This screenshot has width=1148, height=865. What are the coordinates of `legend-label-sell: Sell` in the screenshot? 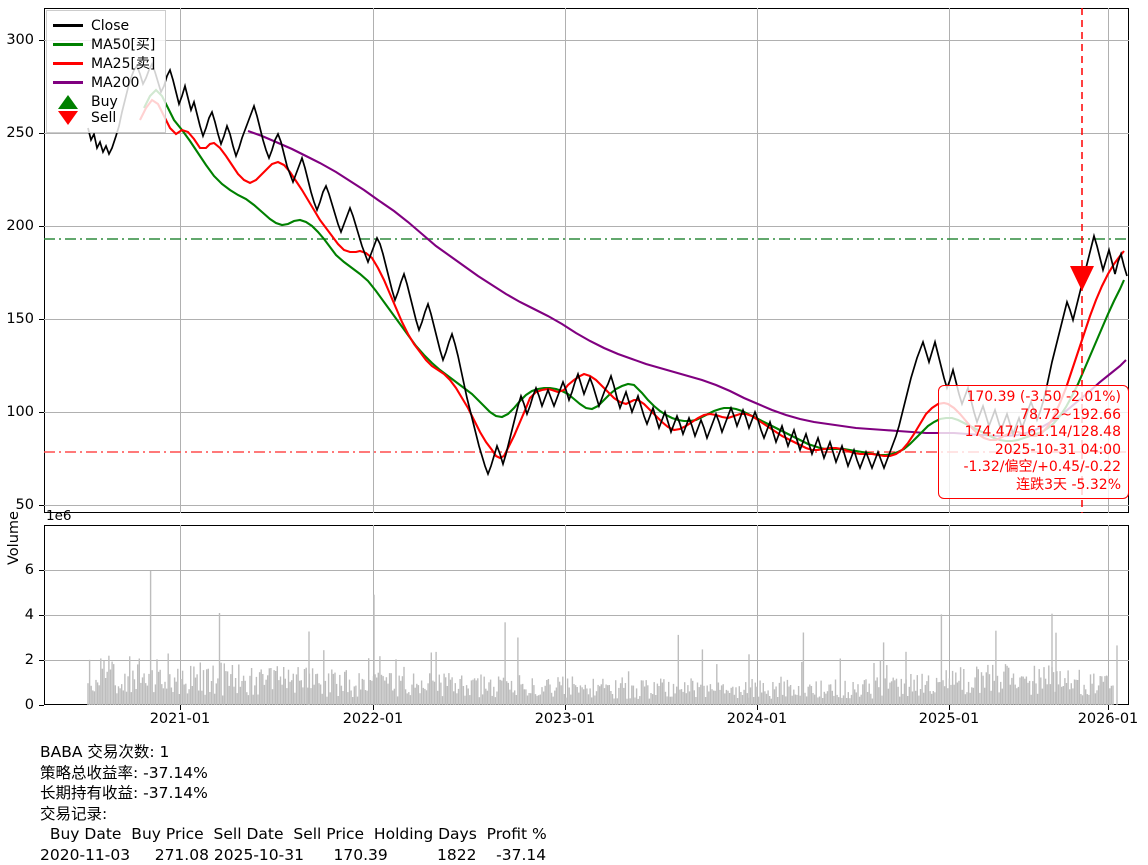 It's located at (103, 118).